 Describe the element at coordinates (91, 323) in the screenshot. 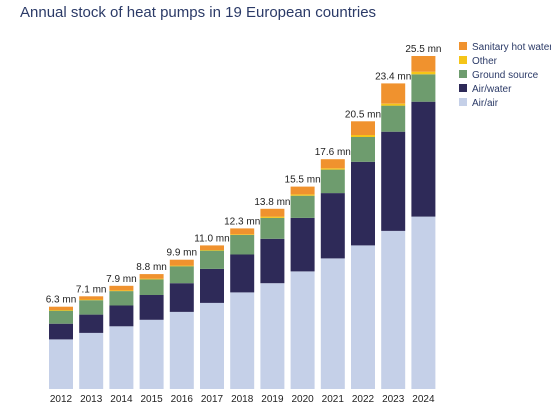

I see `bar-segment-air-water-2013` at that location.